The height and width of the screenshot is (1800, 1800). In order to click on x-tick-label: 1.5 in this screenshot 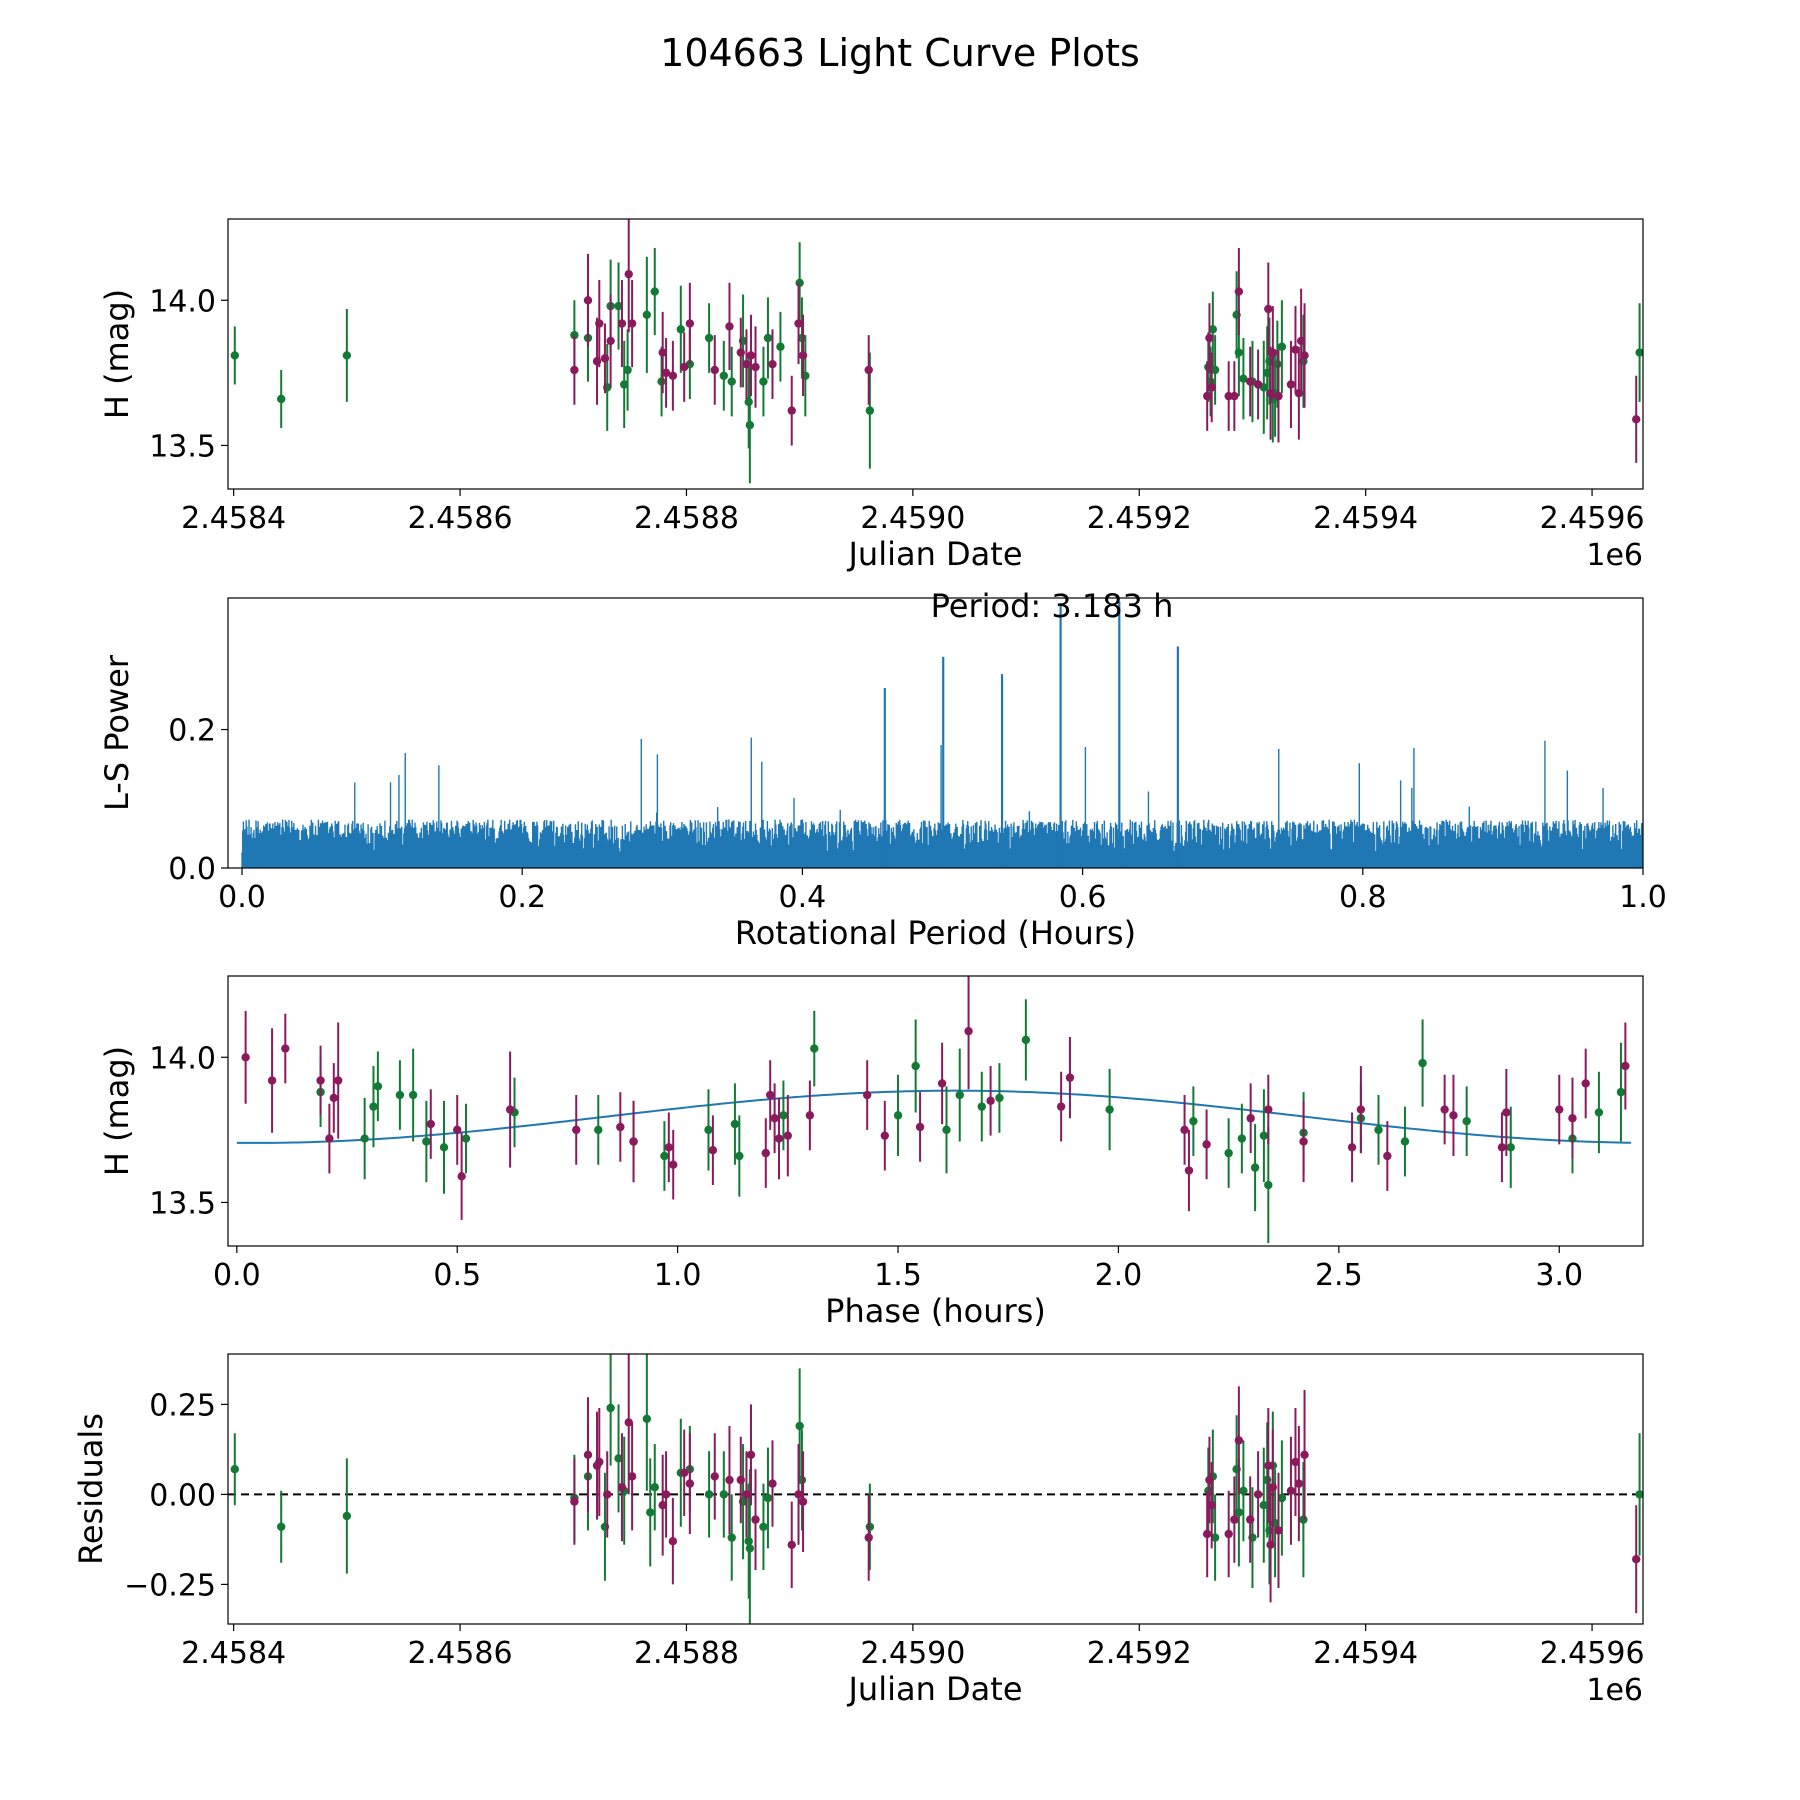, I will do `click(898, 1275)`.